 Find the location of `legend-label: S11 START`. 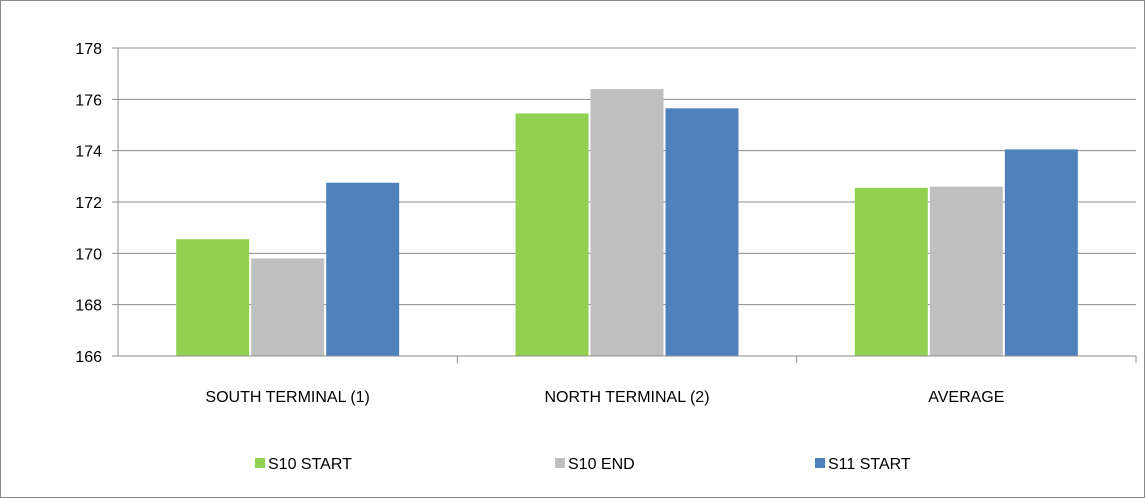

legend-label: S11 START is located at coordinates (869, 464).